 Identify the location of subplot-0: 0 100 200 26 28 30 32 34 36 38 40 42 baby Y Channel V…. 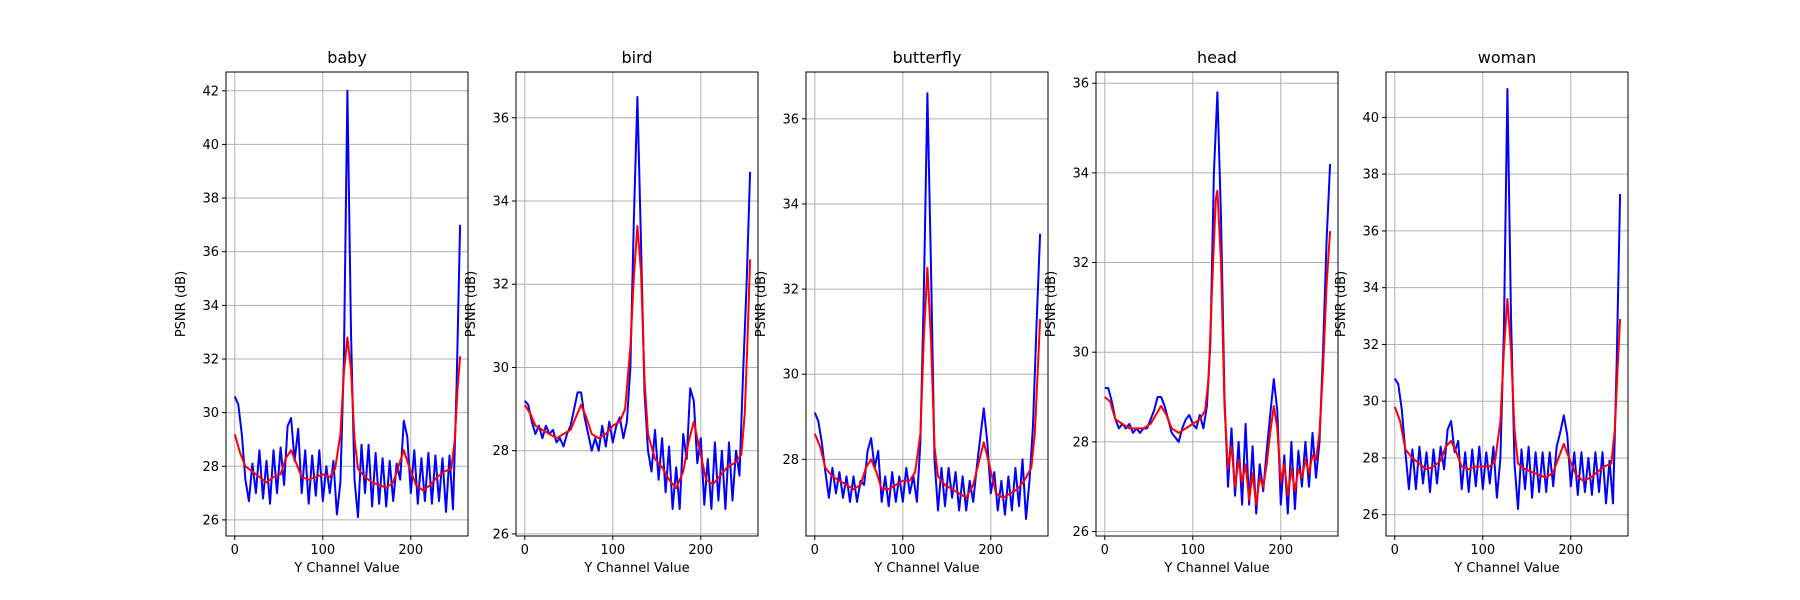
(321, 312).